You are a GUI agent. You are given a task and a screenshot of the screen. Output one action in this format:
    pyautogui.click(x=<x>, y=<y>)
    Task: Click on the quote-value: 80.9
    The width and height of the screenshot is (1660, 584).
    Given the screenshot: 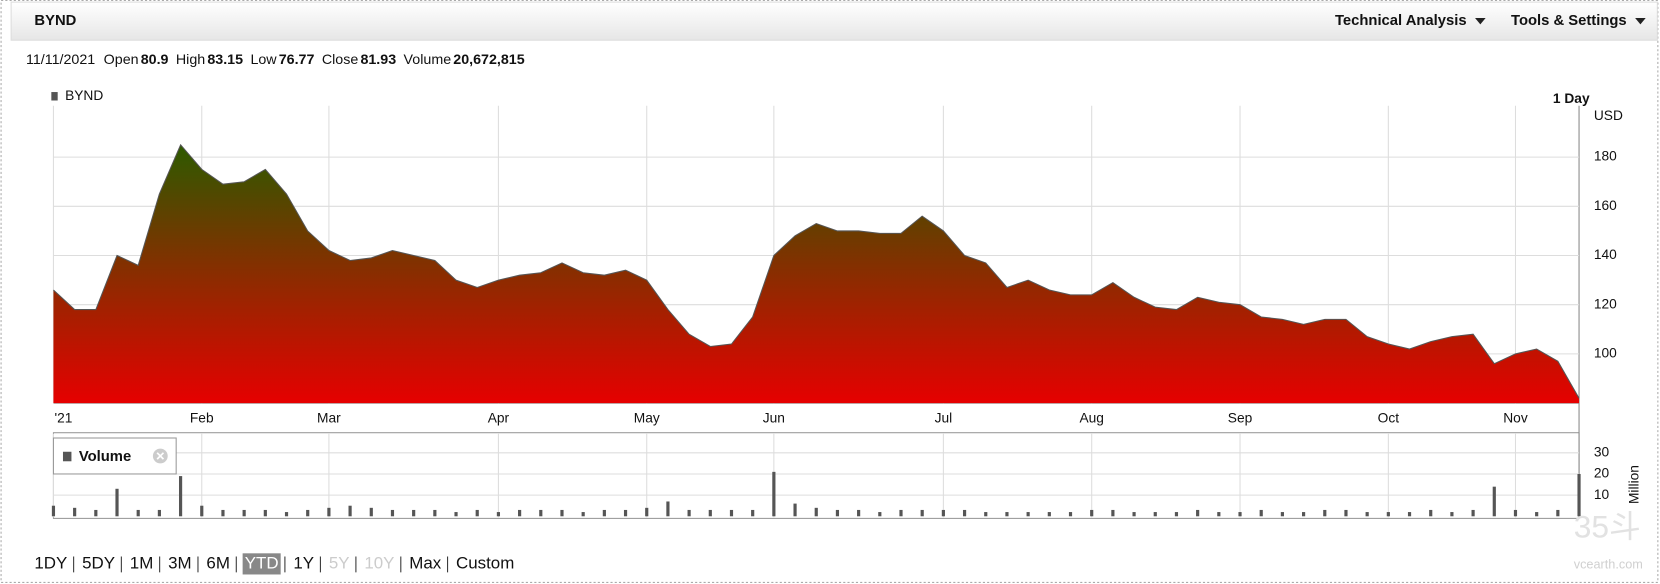 What is the action you would take?
    pyautogui.click(x=155, y=60)
    